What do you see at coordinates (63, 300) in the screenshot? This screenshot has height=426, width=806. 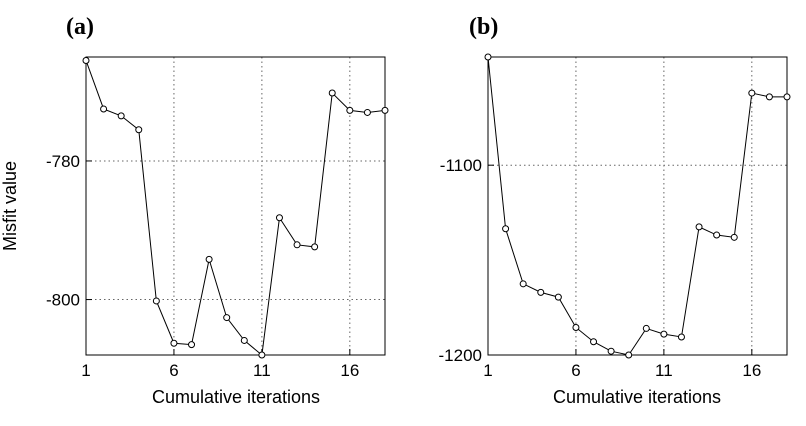 I see `y-tick-label: -800` at bounding box center [63, 300].